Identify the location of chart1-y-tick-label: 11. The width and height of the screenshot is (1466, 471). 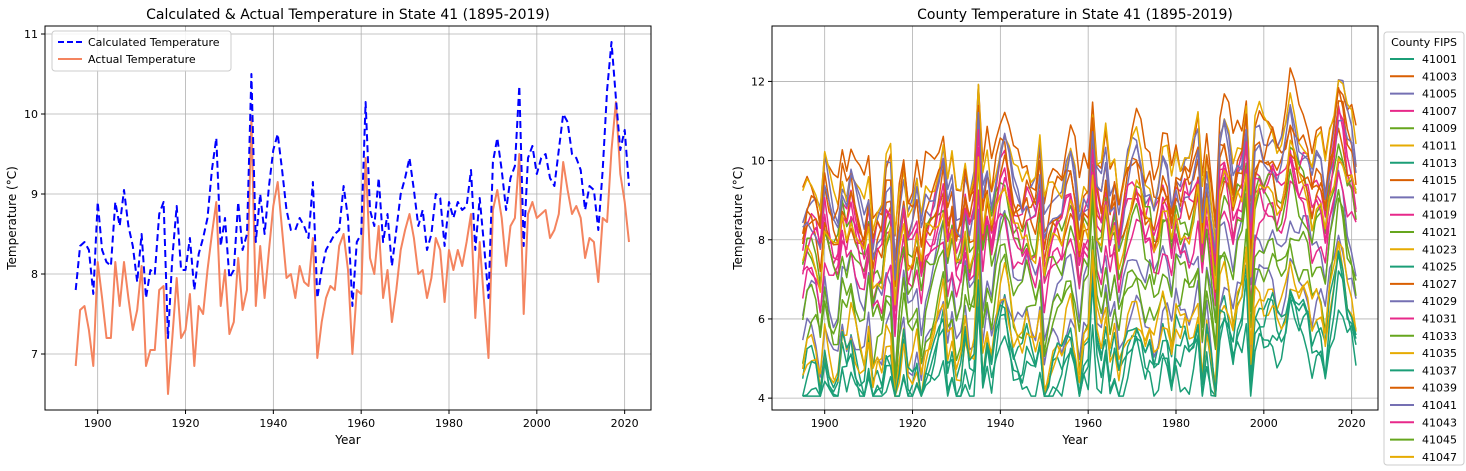
(31, 34).